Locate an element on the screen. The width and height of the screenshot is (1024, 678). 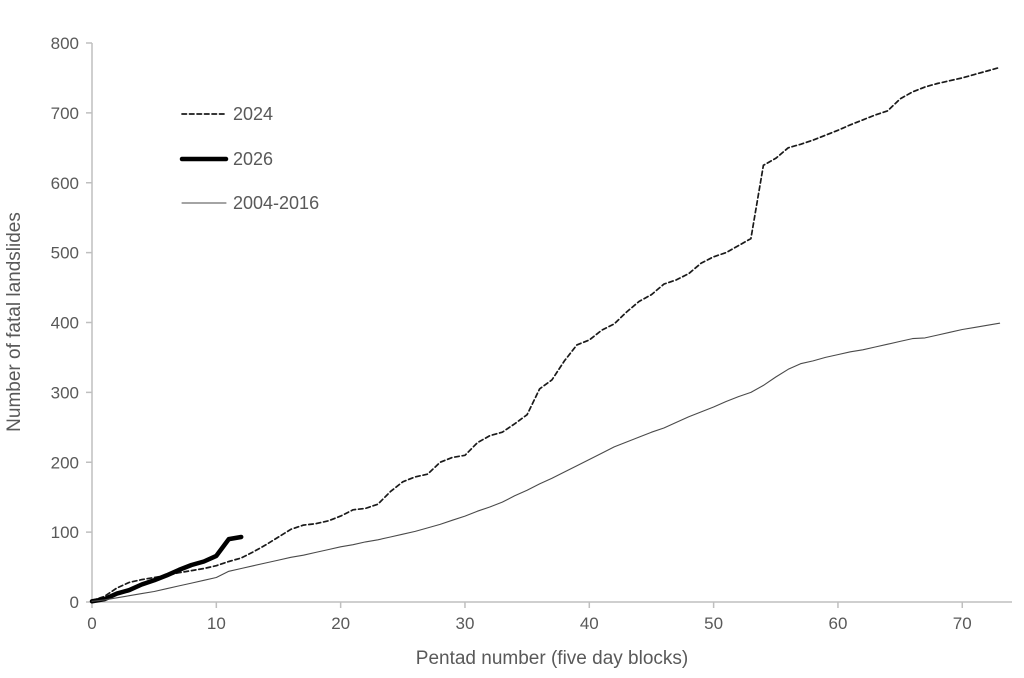
x-tick-label: 60 is located at coordinates (837, 623).